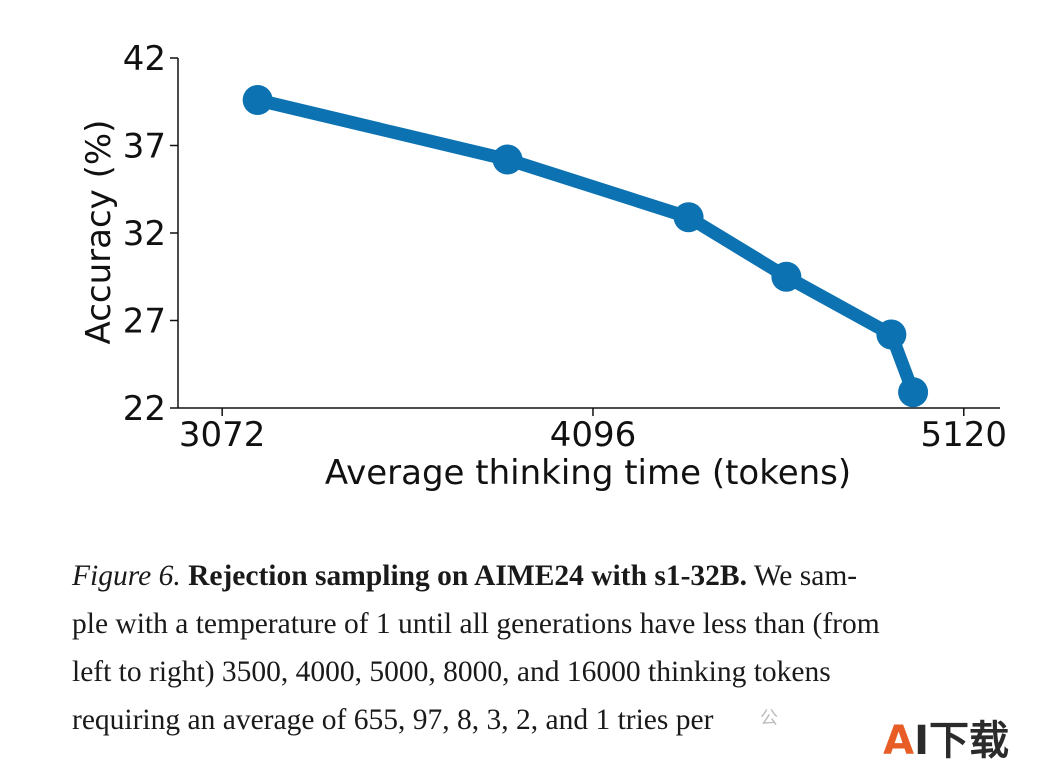 The height and width of the screenshot is (766, 1045). I want to click on y-ticks: 22 27 32 37 42, so click(150, 234).